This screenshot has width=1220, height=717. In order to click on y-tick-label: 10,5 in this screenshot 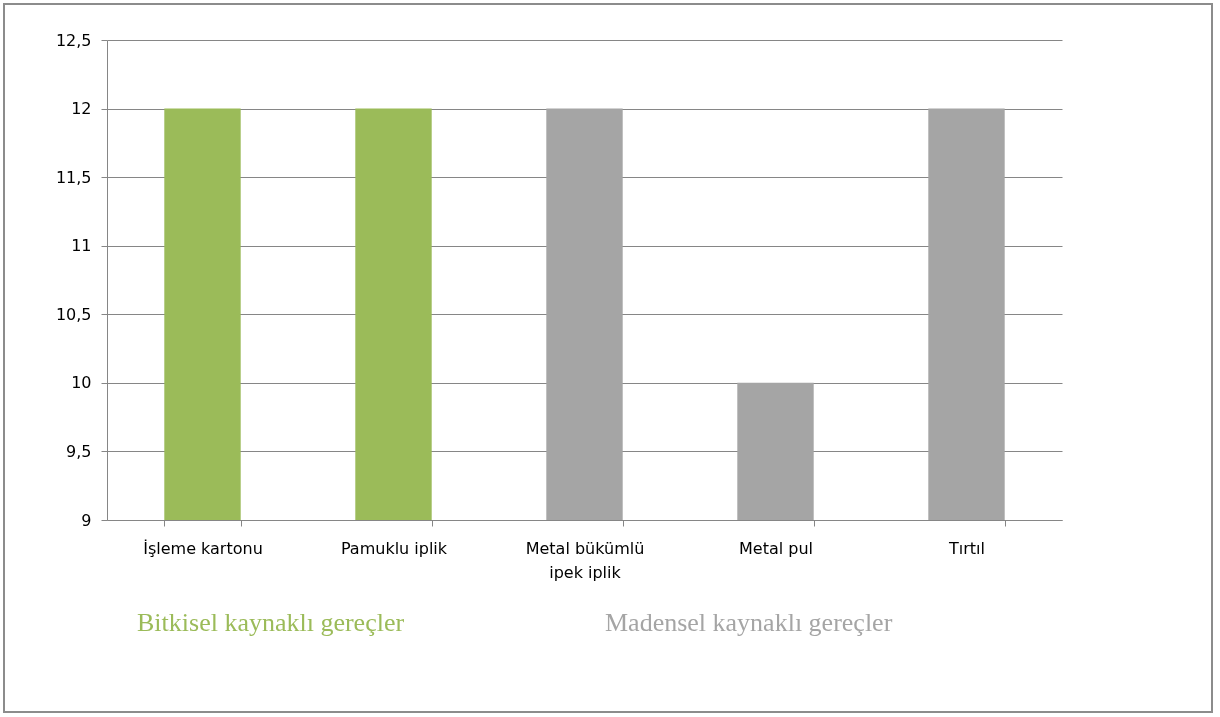, I will do `click(73, 314)`.